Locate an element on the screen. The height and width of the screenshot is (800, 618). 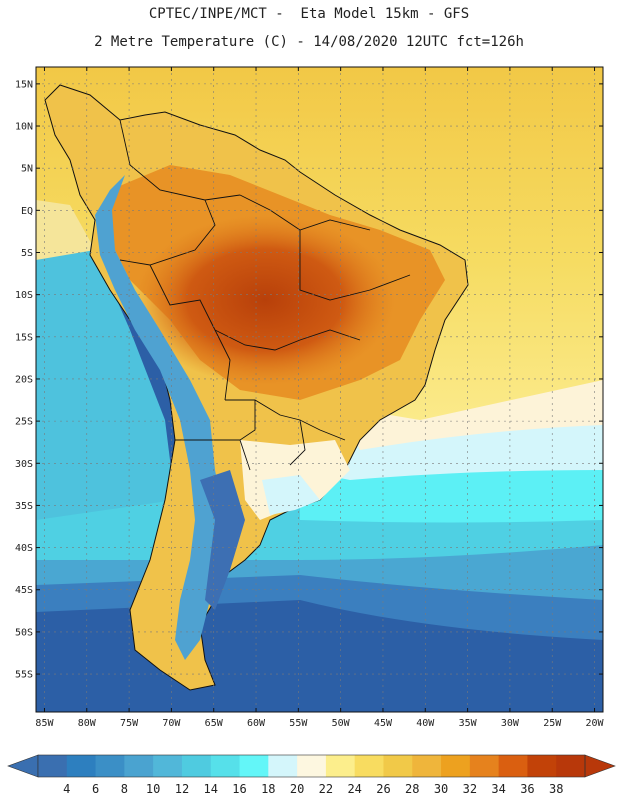
lon-tick-label: 25W is located at coordinates (552, 723).